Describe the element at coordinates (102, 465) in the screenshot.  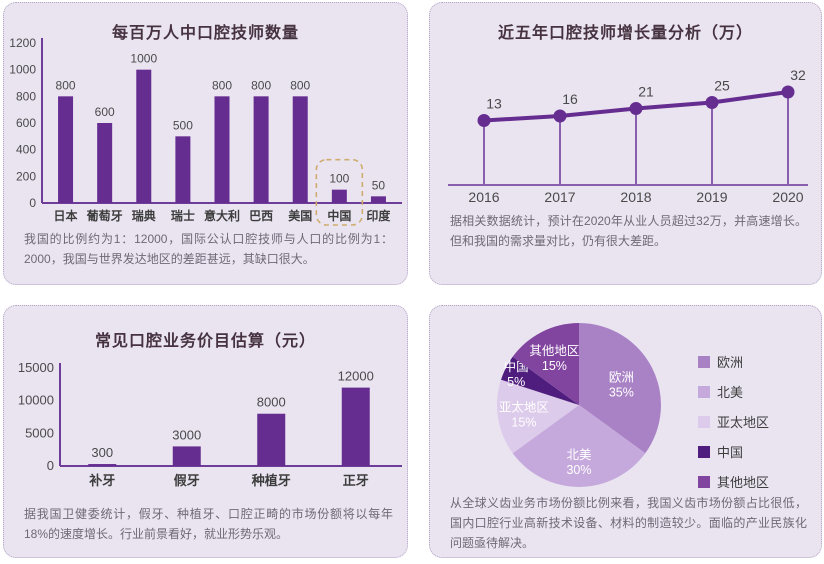
I see `bar-补牙` at that location.